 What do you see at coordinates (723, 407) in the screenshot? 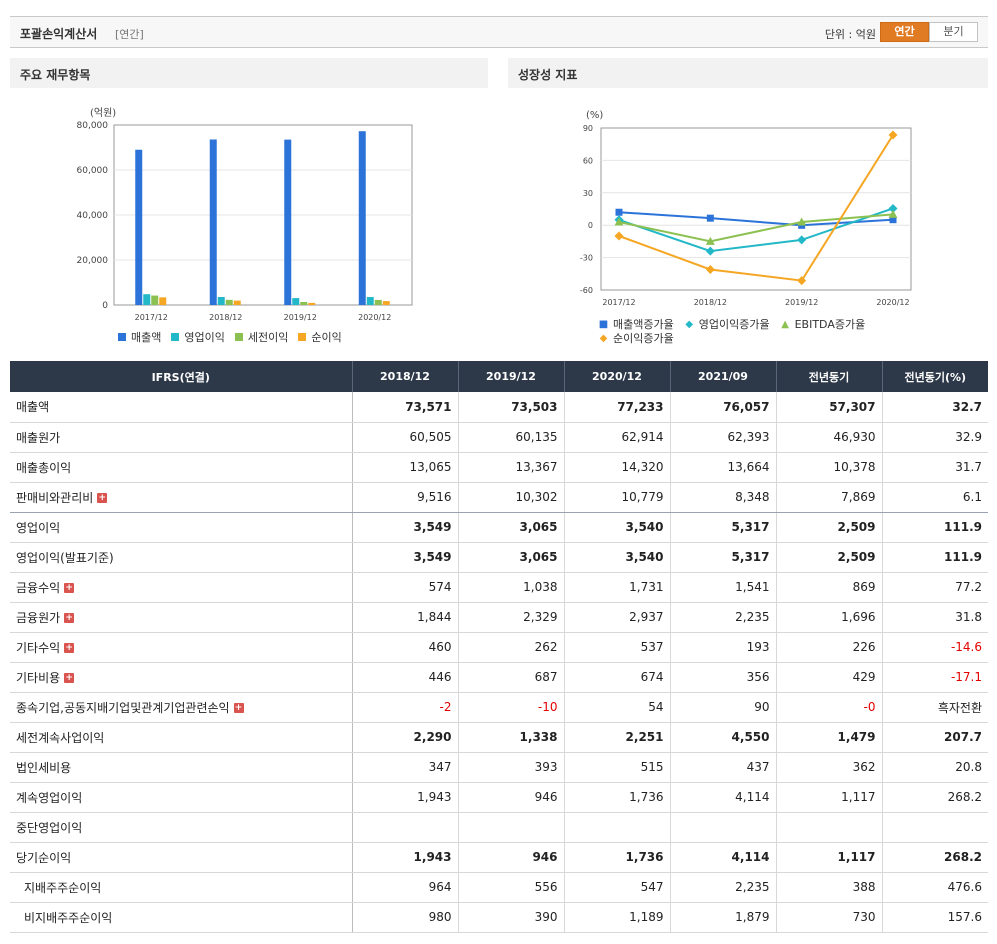
I see `table-cell: 76,057` at bounding box center [723, 407].